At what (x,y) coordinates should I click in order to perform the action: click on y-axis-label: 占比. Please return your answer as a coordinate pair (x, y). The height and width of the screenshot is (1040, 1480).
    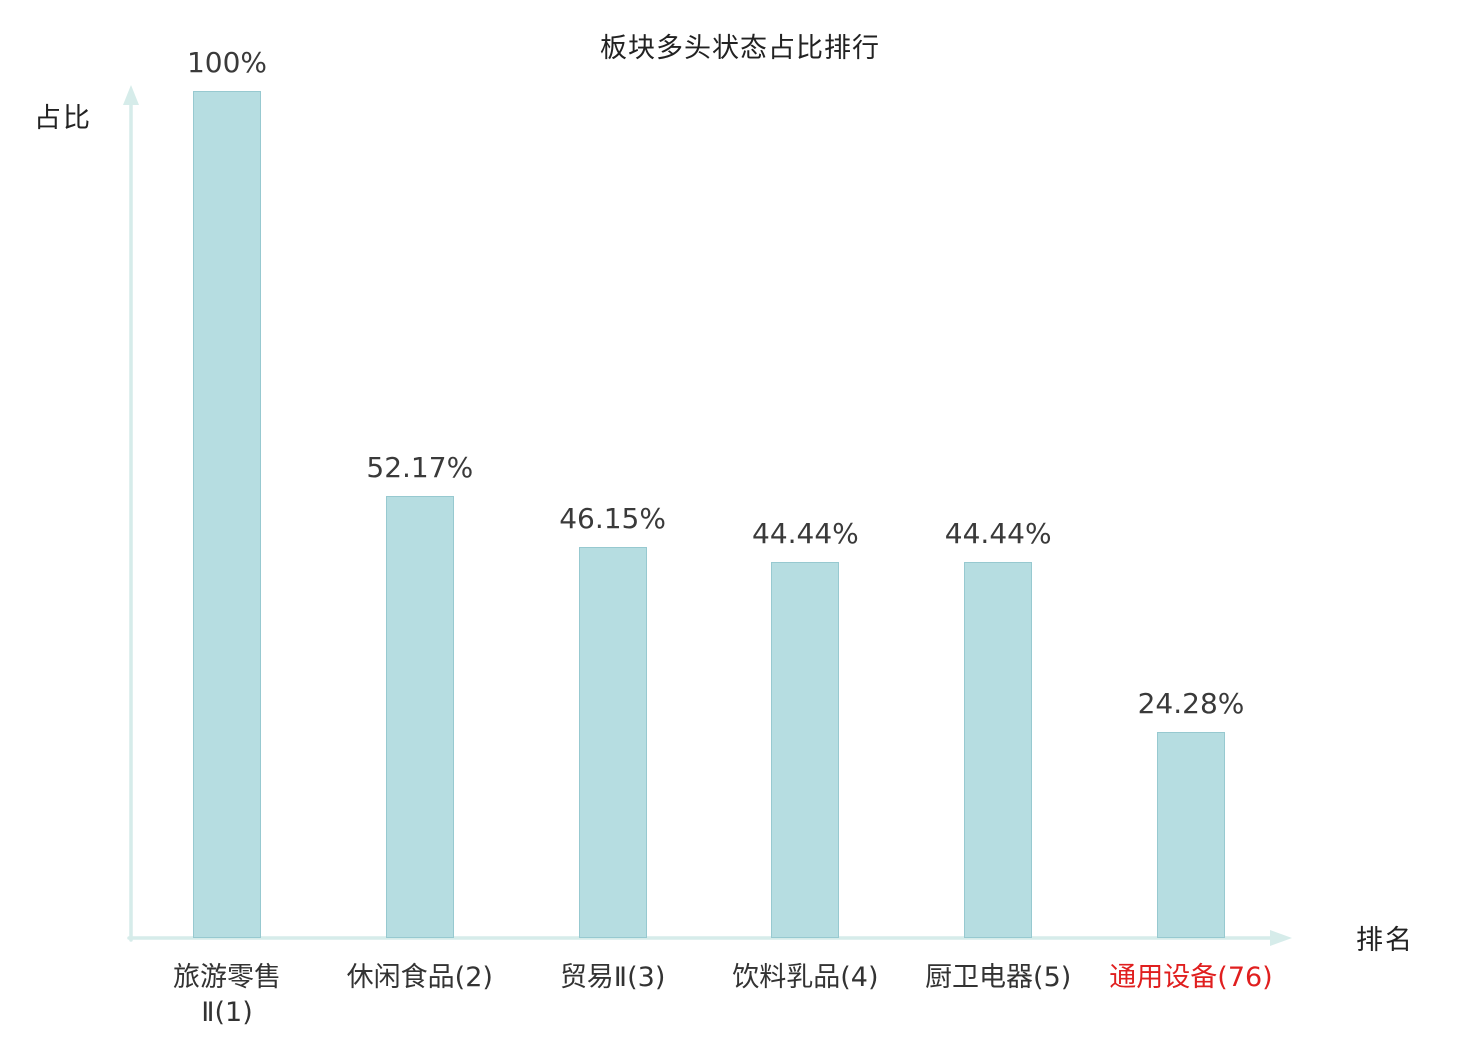
    Looking at the image, I should click on (63, 118).